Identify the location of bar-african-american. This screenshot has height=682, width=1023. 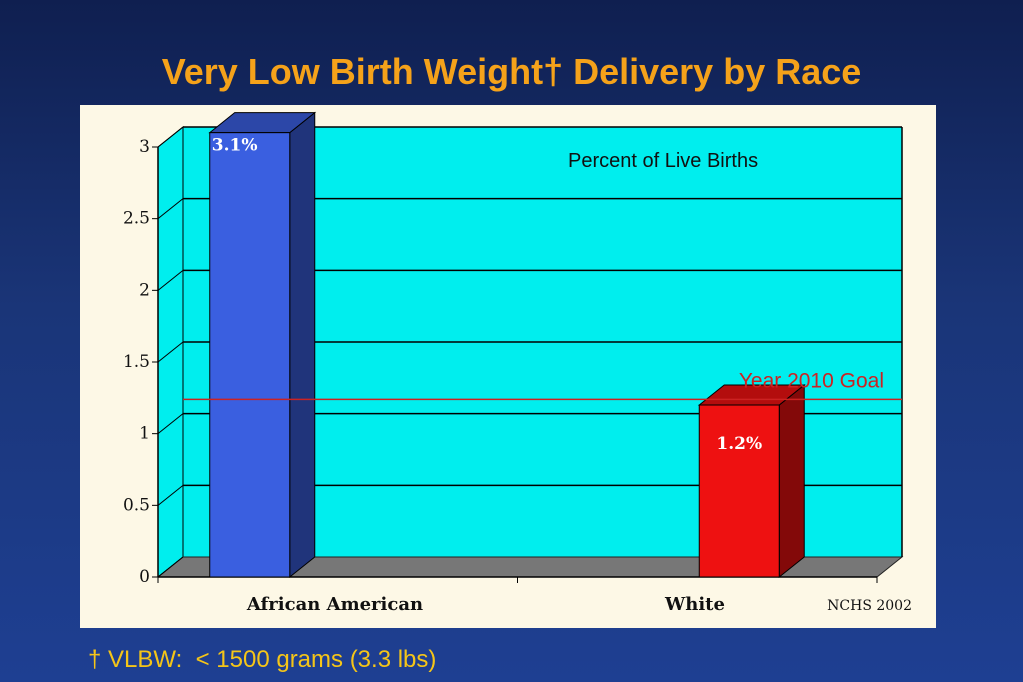
(250, 355).